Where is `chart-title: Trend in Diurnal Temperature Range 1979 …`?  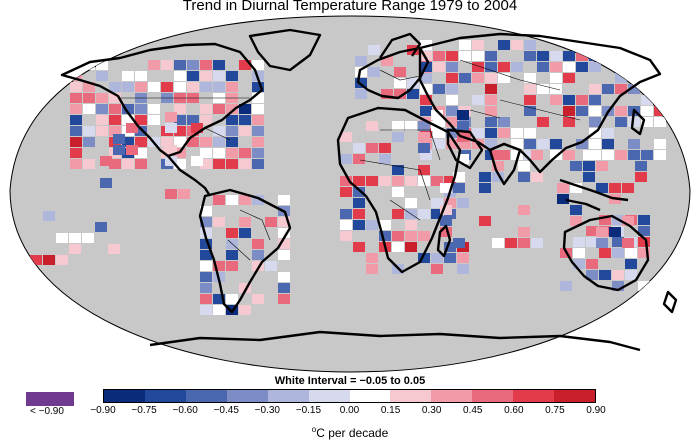 chart-title: Trend in Diurnal Temperature Range 1979 … is located at coordinates (350, 7).